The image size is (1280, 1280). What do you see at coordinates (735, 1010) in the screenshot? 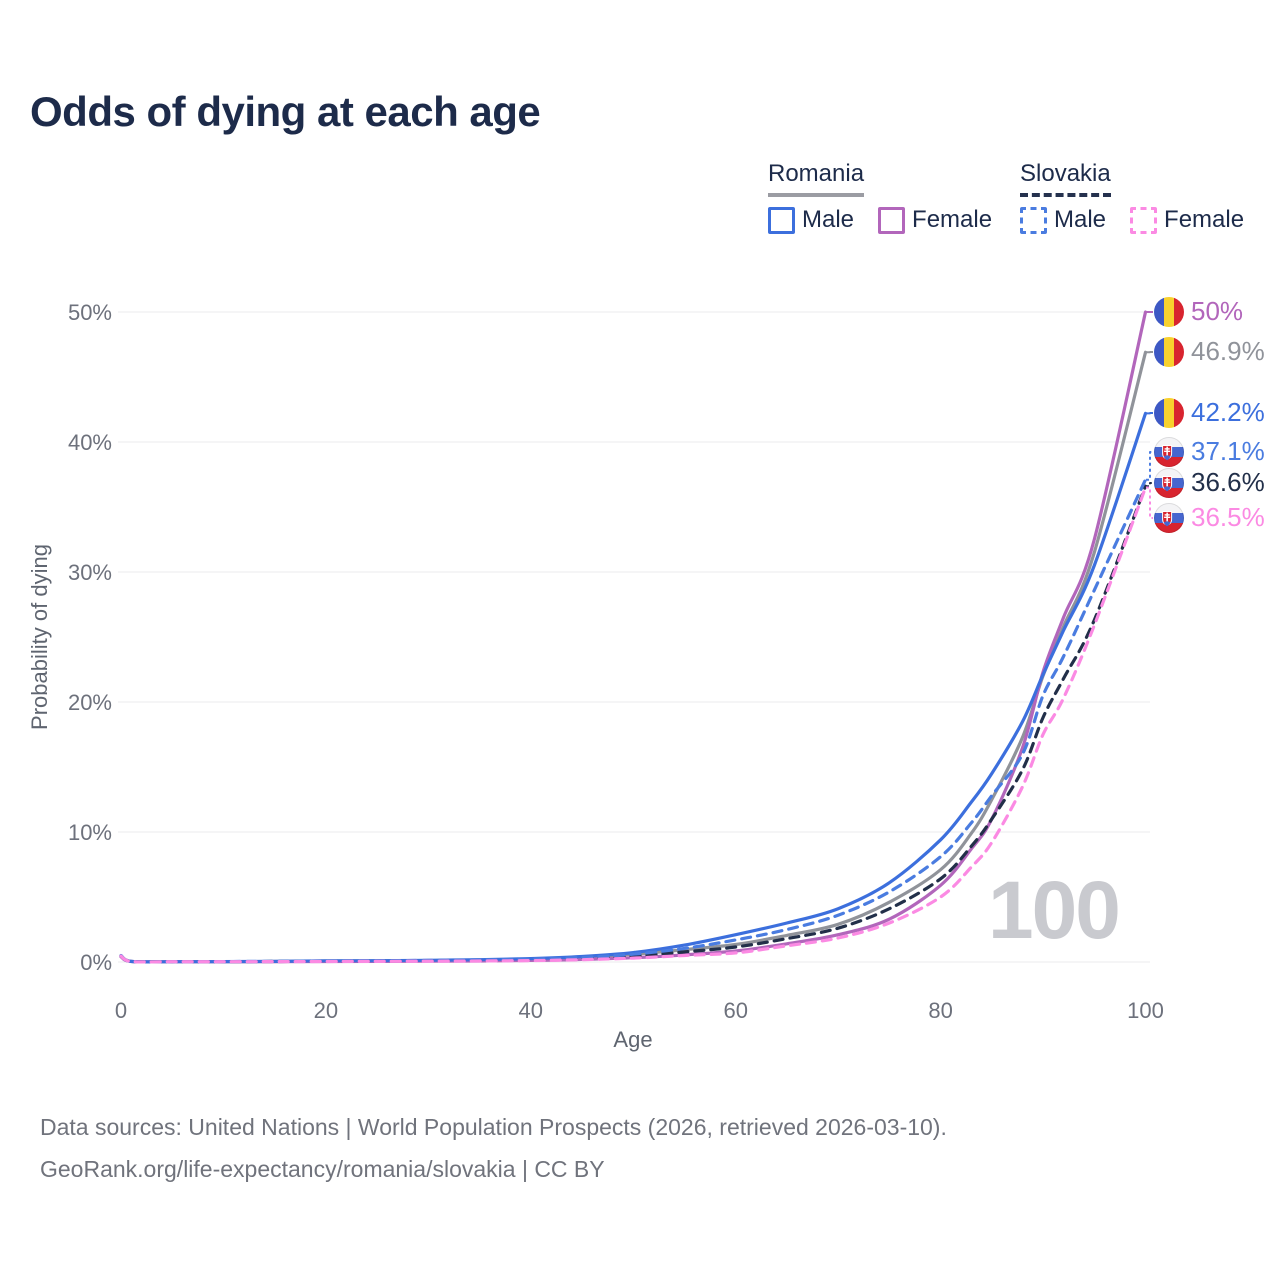
I see `x-tick-label: 60` at bounding box center [735, 1010].